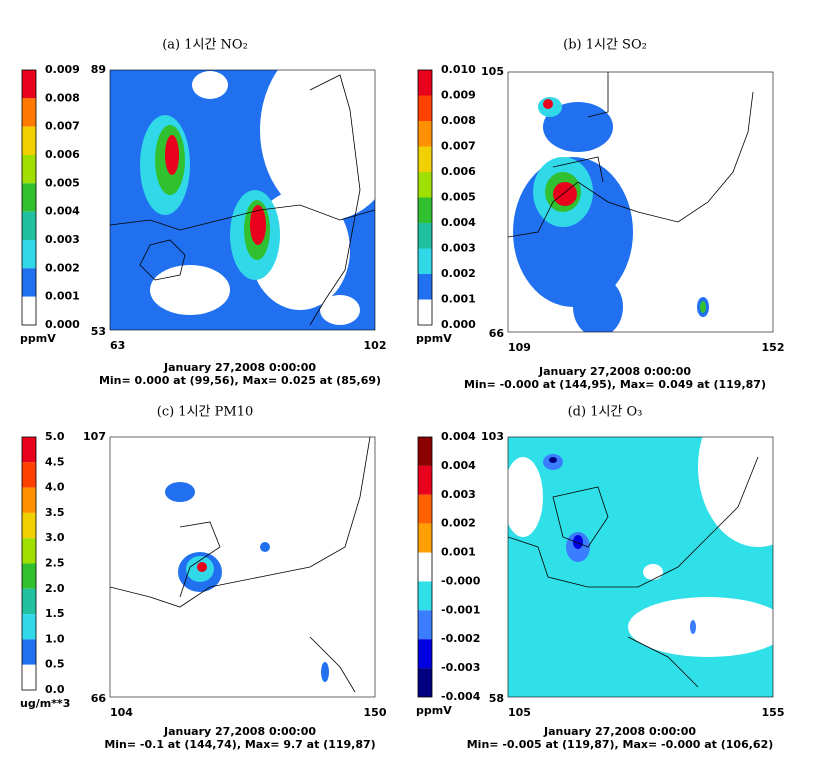 The height and width of the screenshot is (760, 834). What do you see at coordinates (519, 712) in the screenshot?
I see `corner-left: 105` at bounding box center [519, 712].